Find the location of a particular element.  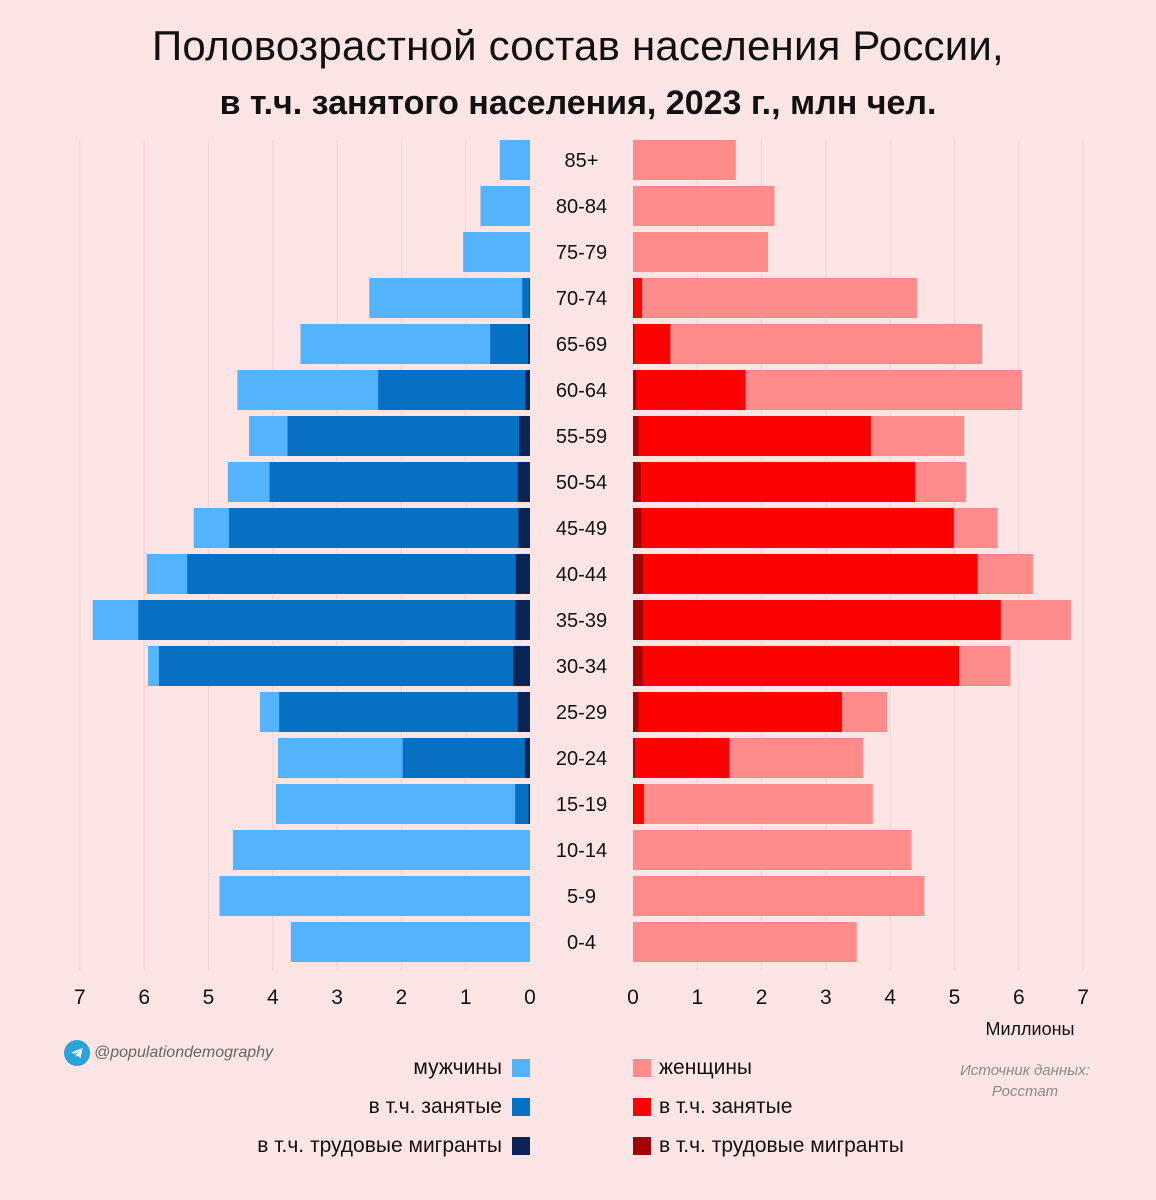

age-group-label: 0-4 is located at coordinates (581, 943).